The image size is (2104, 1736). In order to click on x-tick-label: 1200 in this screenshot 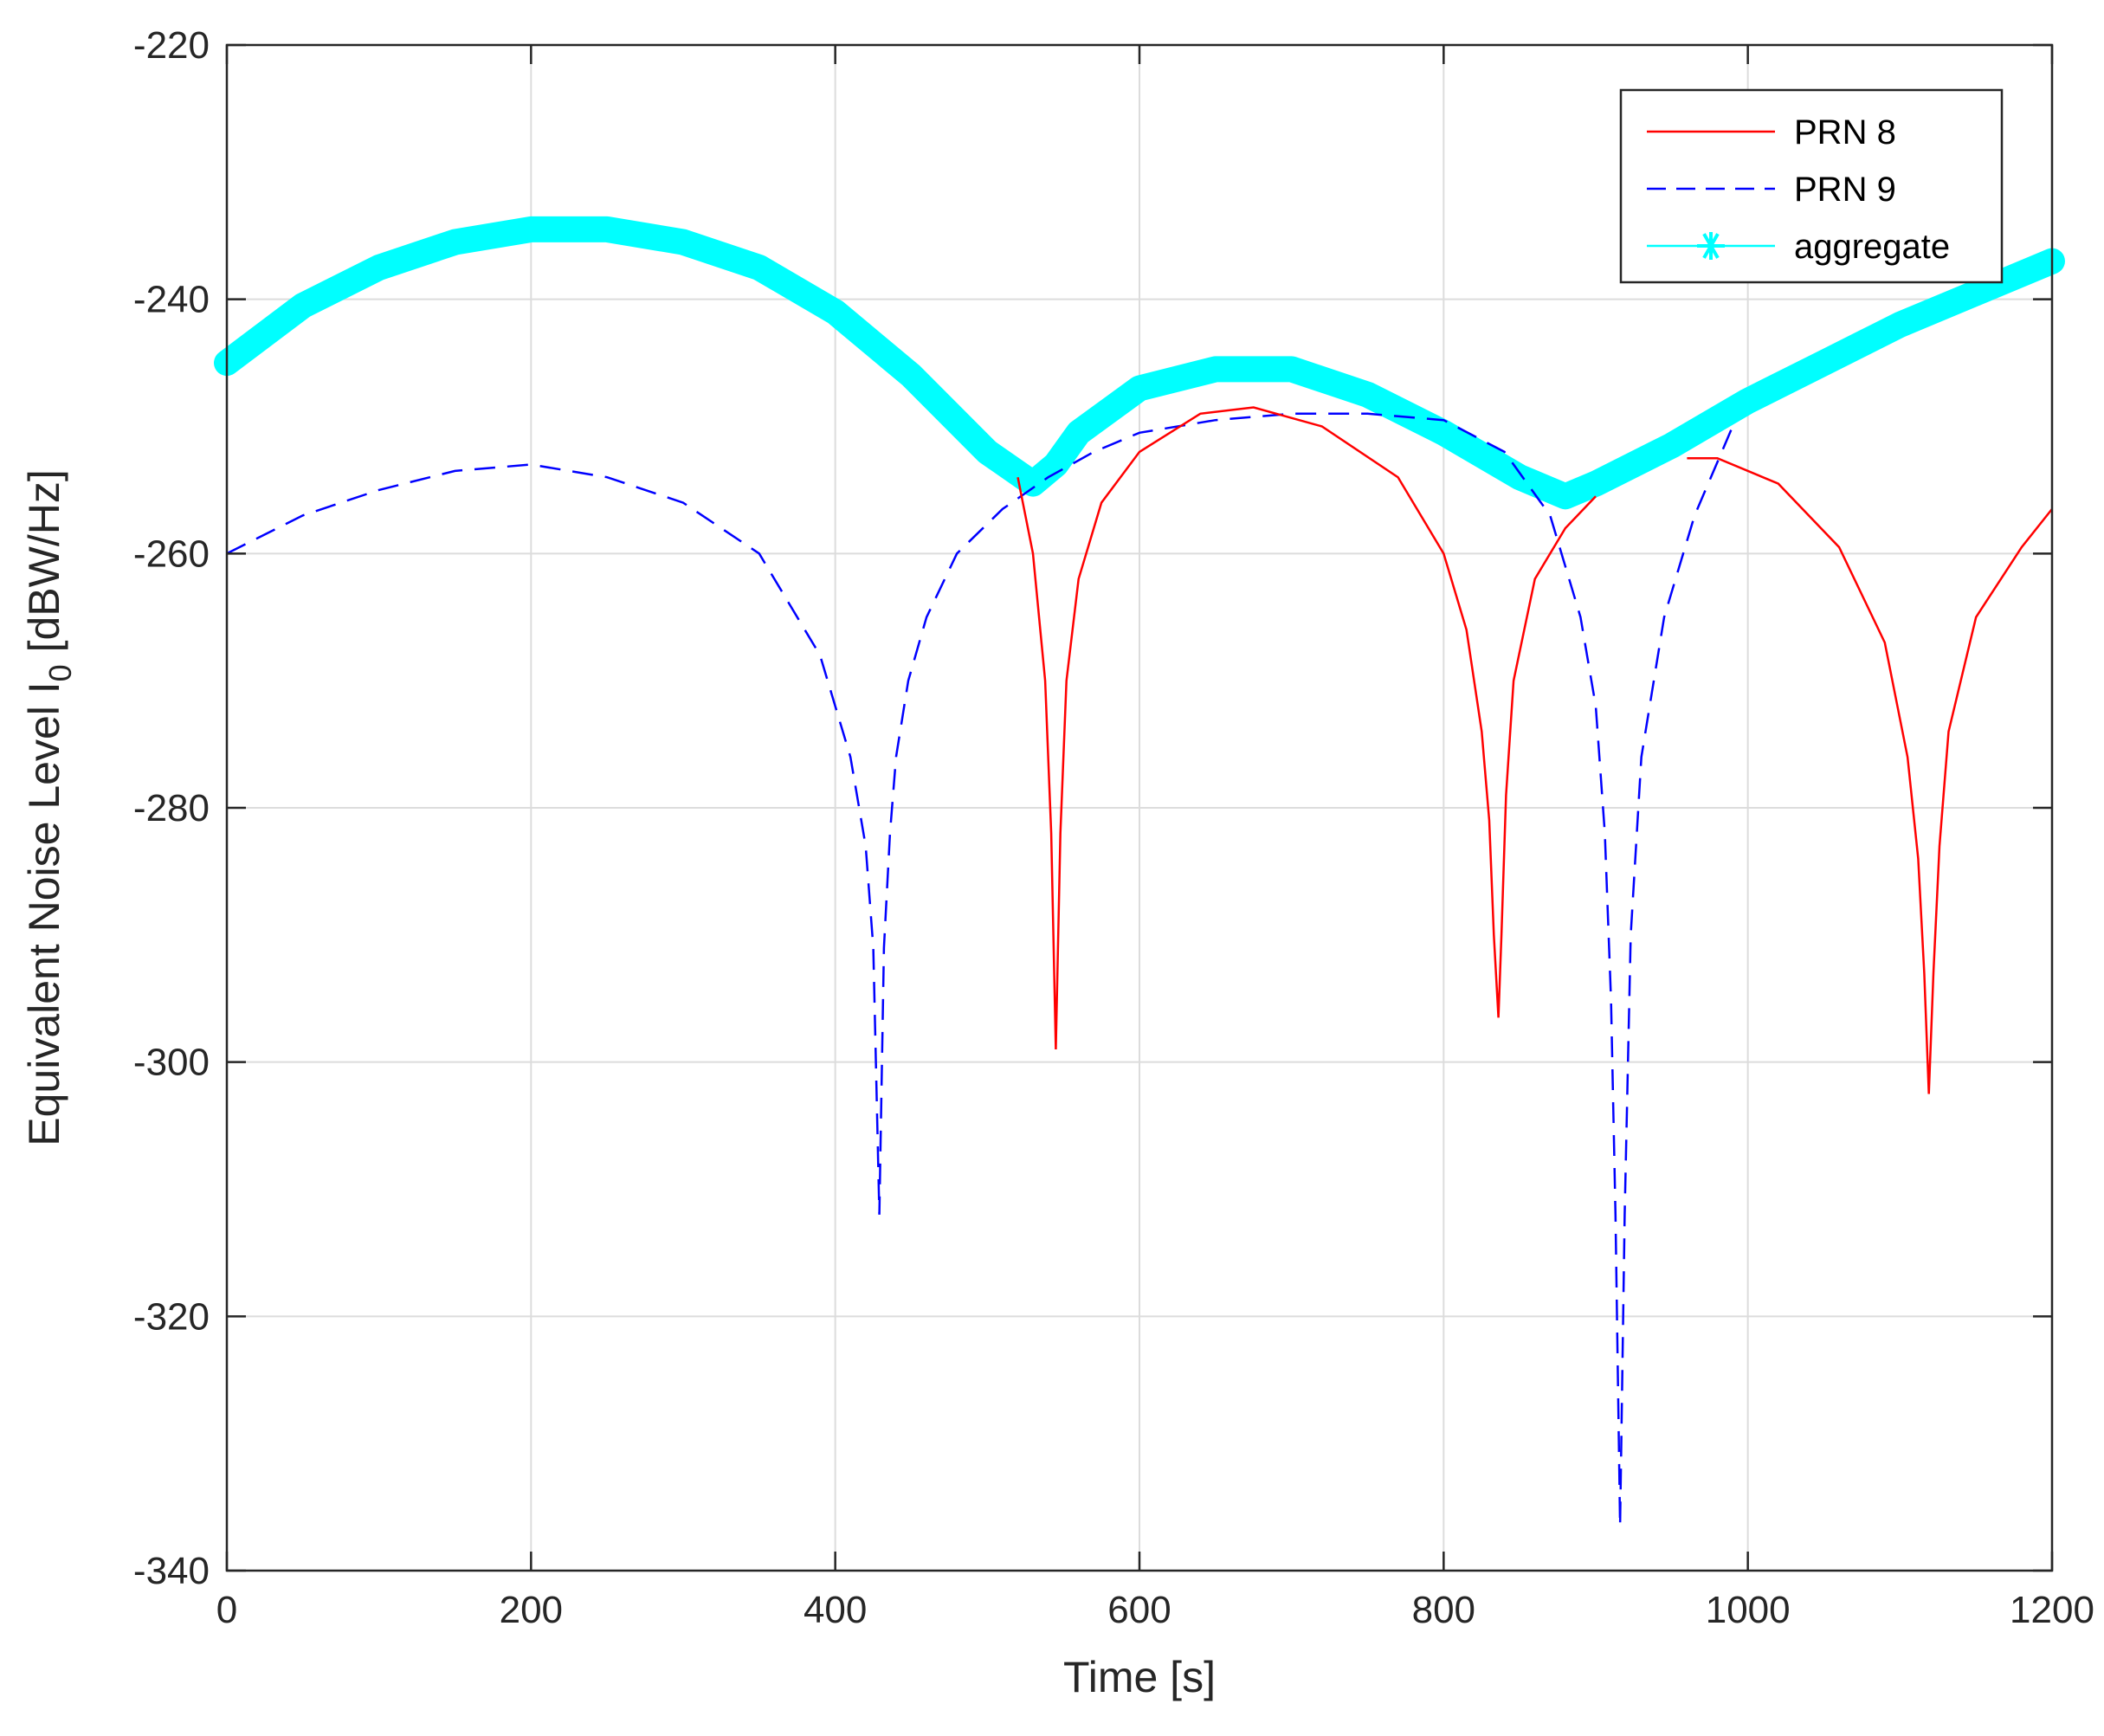, I will do `click(2052, 1610)`.